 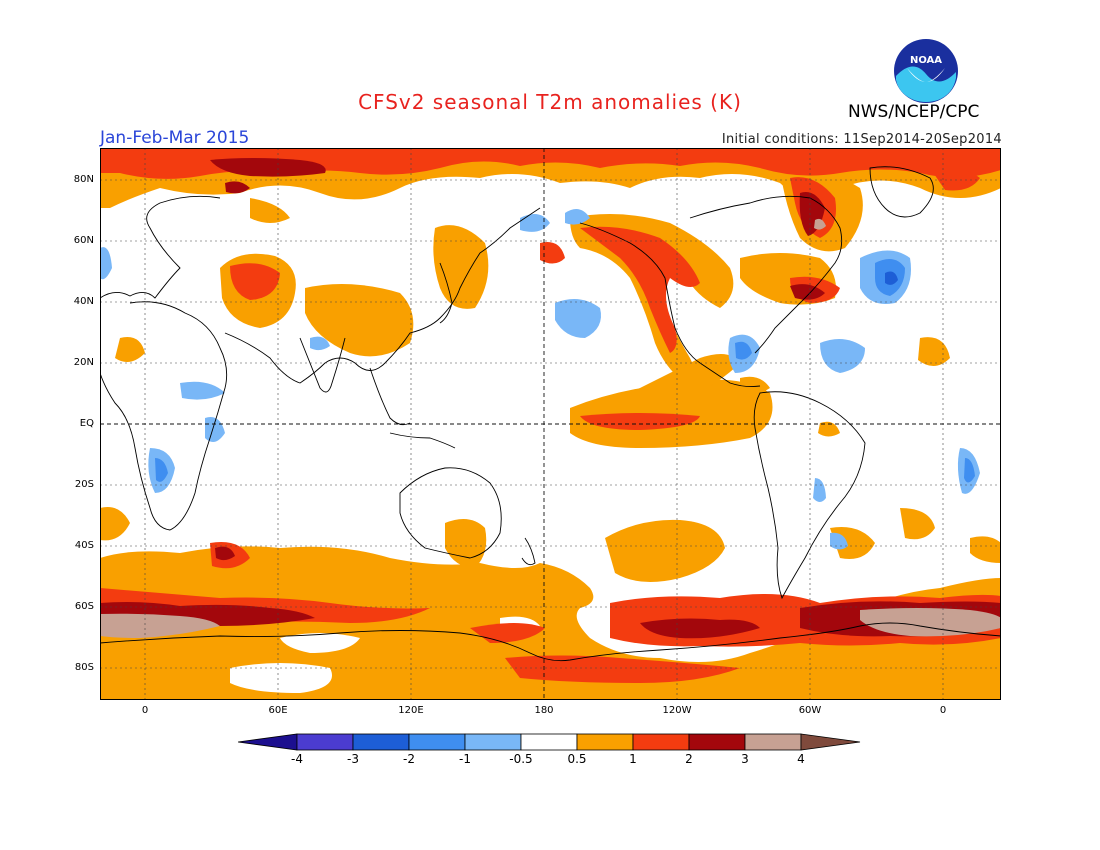 I want to click on lat-label: 40S, so click(x=84, y=545).